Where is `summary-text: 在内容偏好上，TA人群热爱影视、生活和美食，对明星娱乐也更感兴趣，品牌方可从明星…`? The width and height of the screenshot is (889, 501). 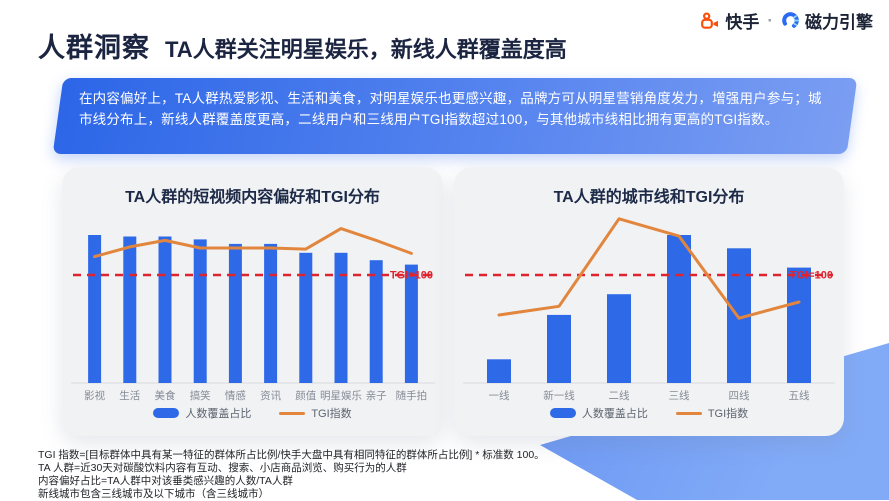 summary-text: 在内容偏好上，TA人群热爱影视、生活和美食，对明星娱乐也更感兴趣，品牌方可从明星… is located at coordinates (450, 109).